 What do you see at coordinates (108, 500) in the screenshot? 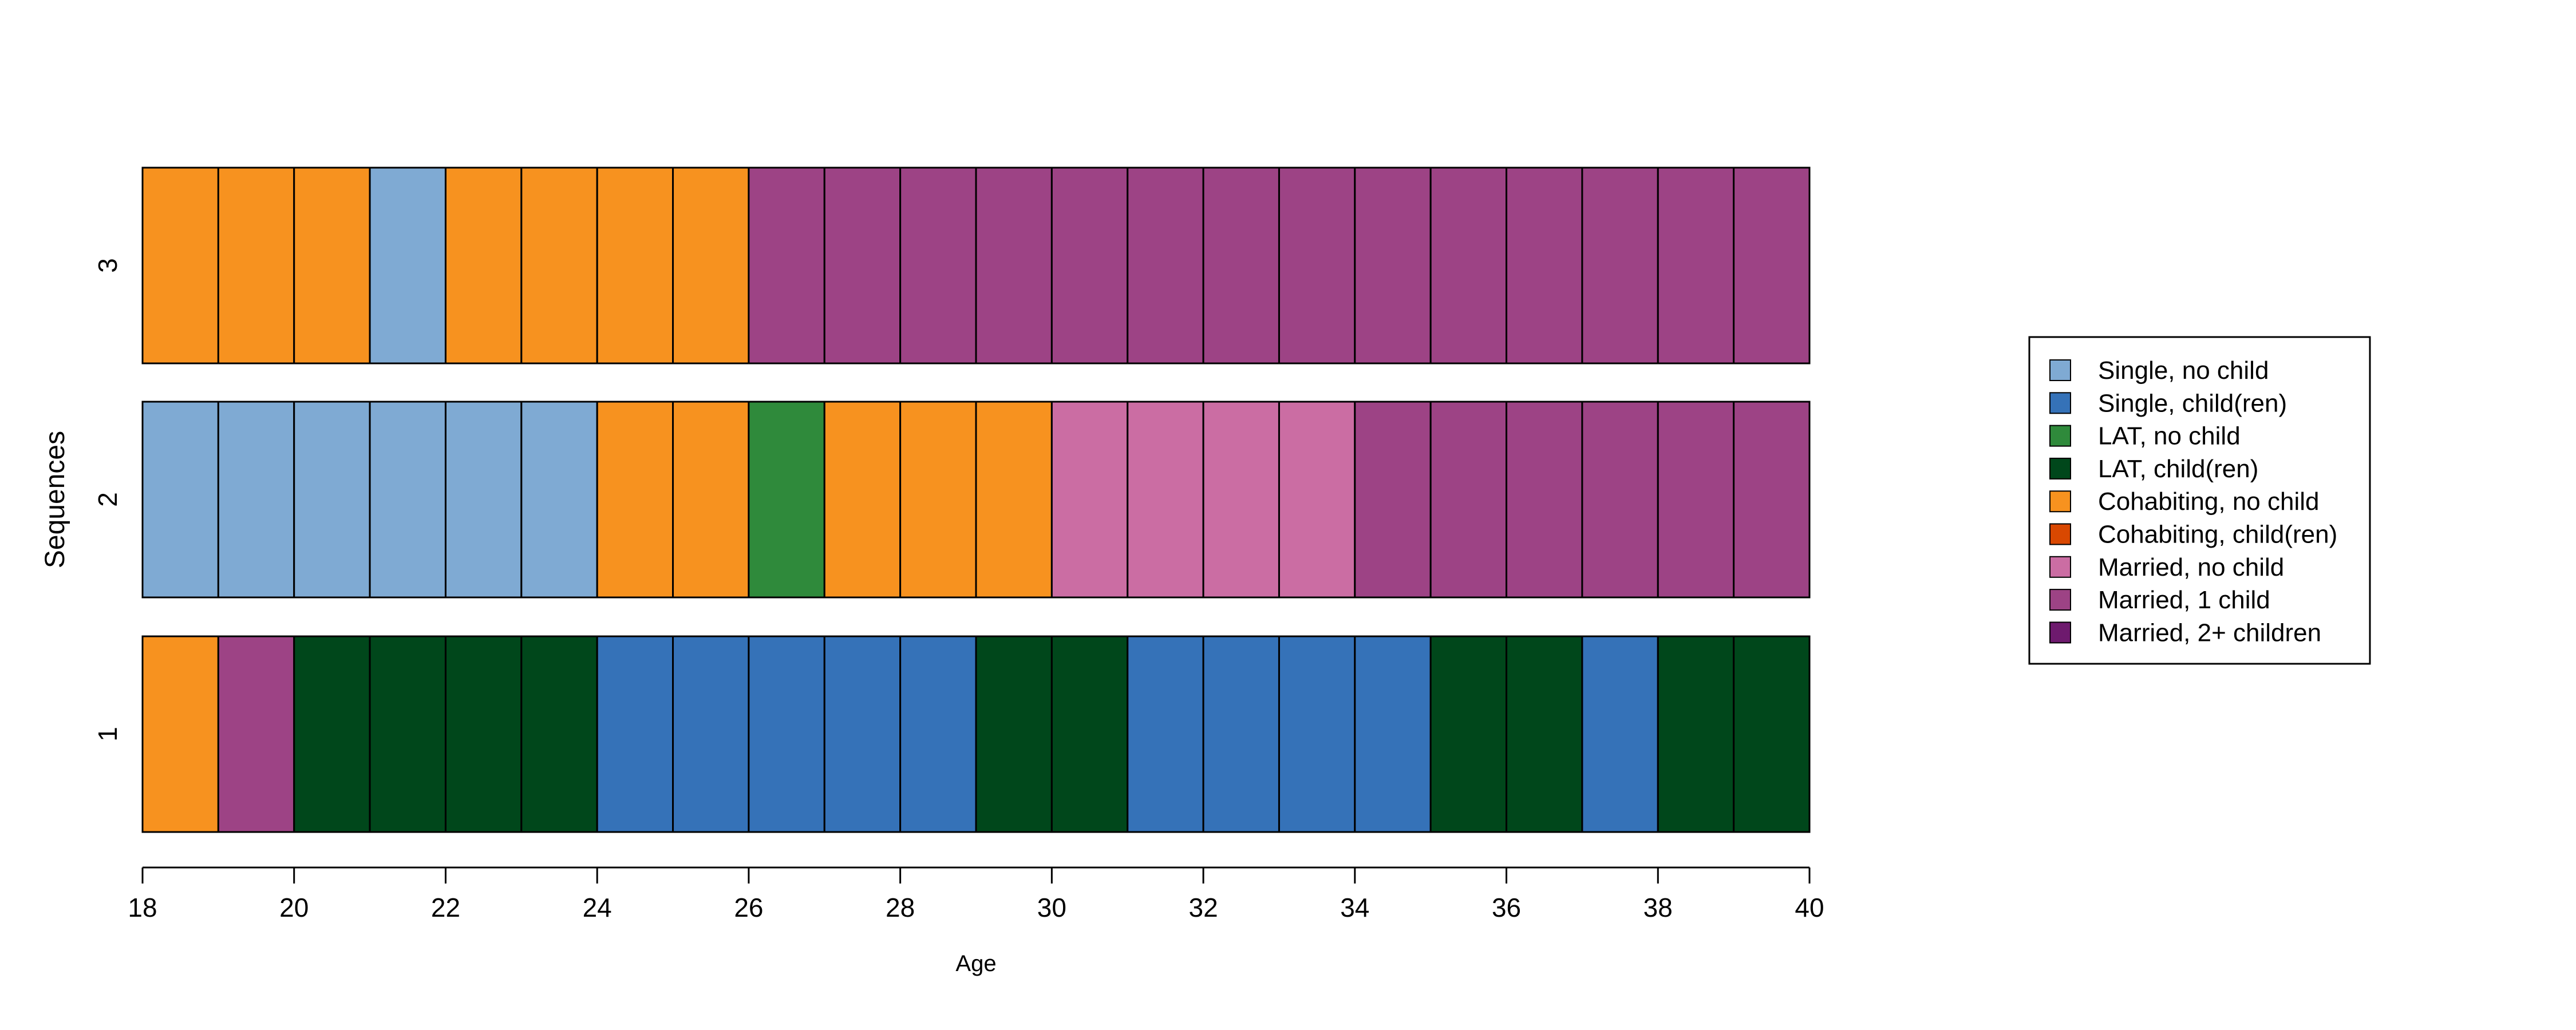
I see `y-axis: 1 2 3` at bounding box center [108, 500].